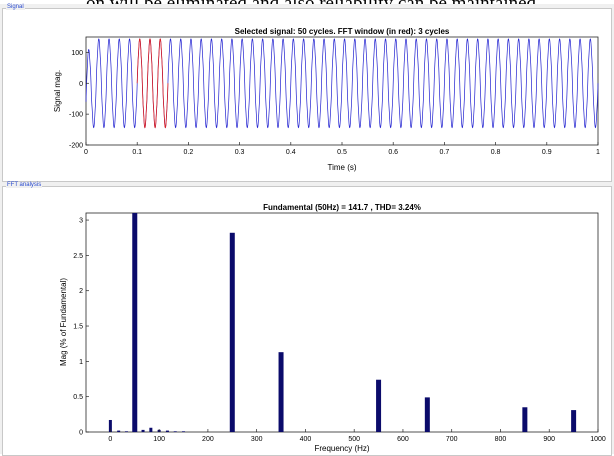  Describe the element at coordinates (24, 185) in the screenshot. I see `fft-panel-label: FFT analysis` at that location.